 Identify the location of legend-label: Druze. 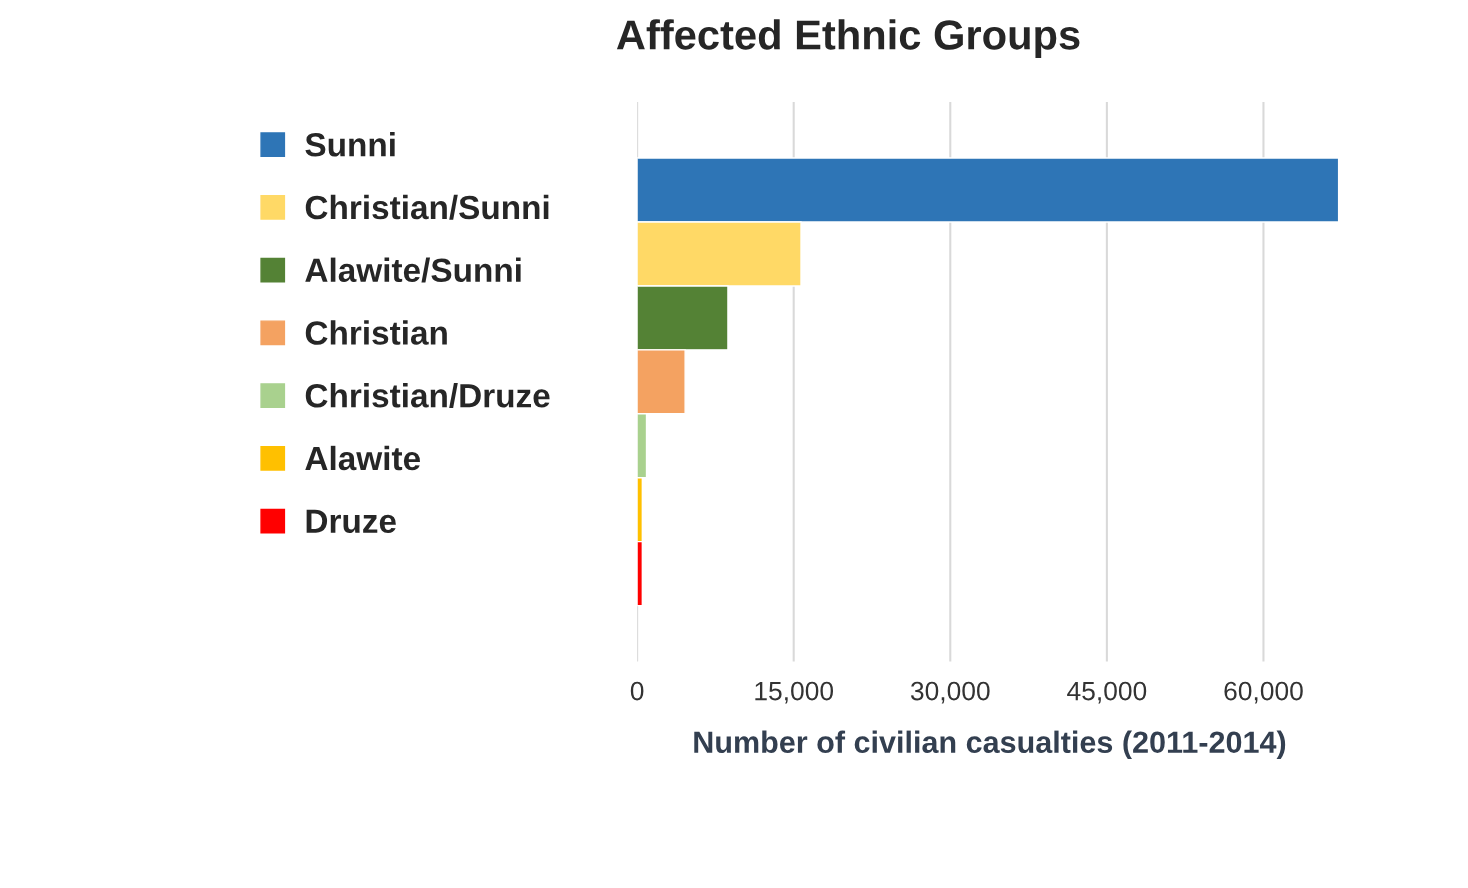
(351, 521).